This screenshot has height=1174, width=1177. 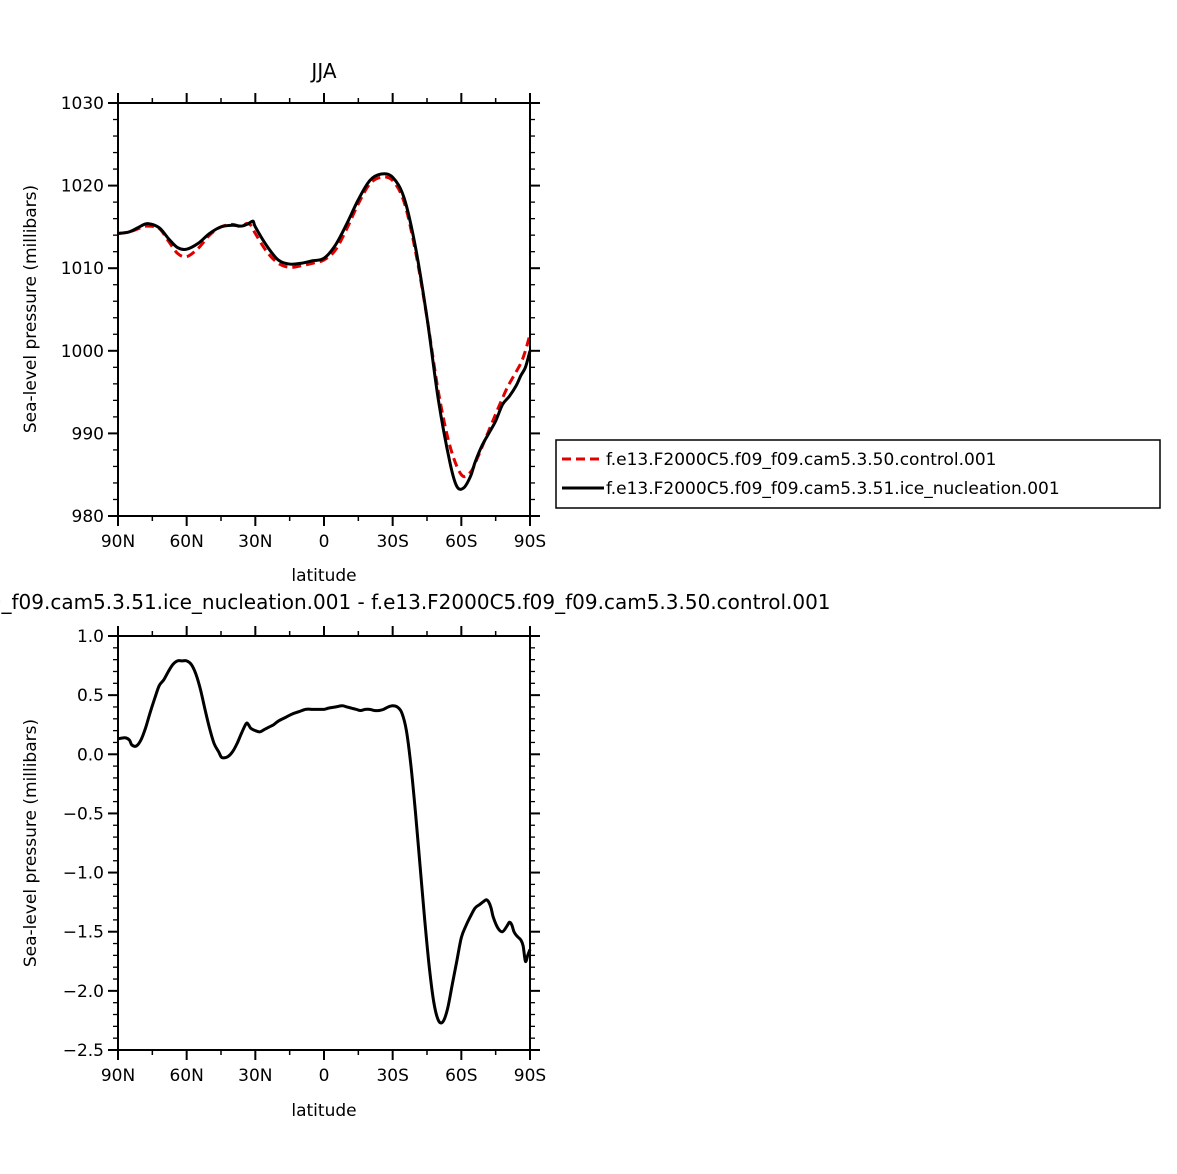 I want to click on bottom-x-tick-label: 90N, so click(x=118, y=1076).